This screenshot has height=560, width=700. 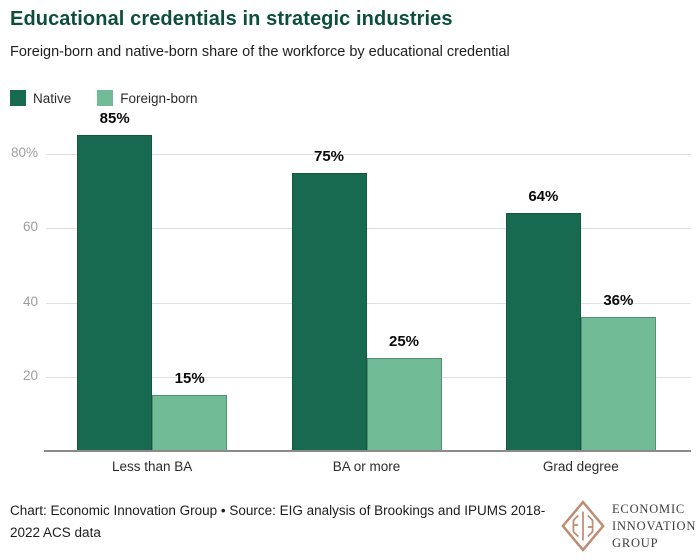 I want to click on chart-legend: Native Foreign-born, so click(x=104, y=98).